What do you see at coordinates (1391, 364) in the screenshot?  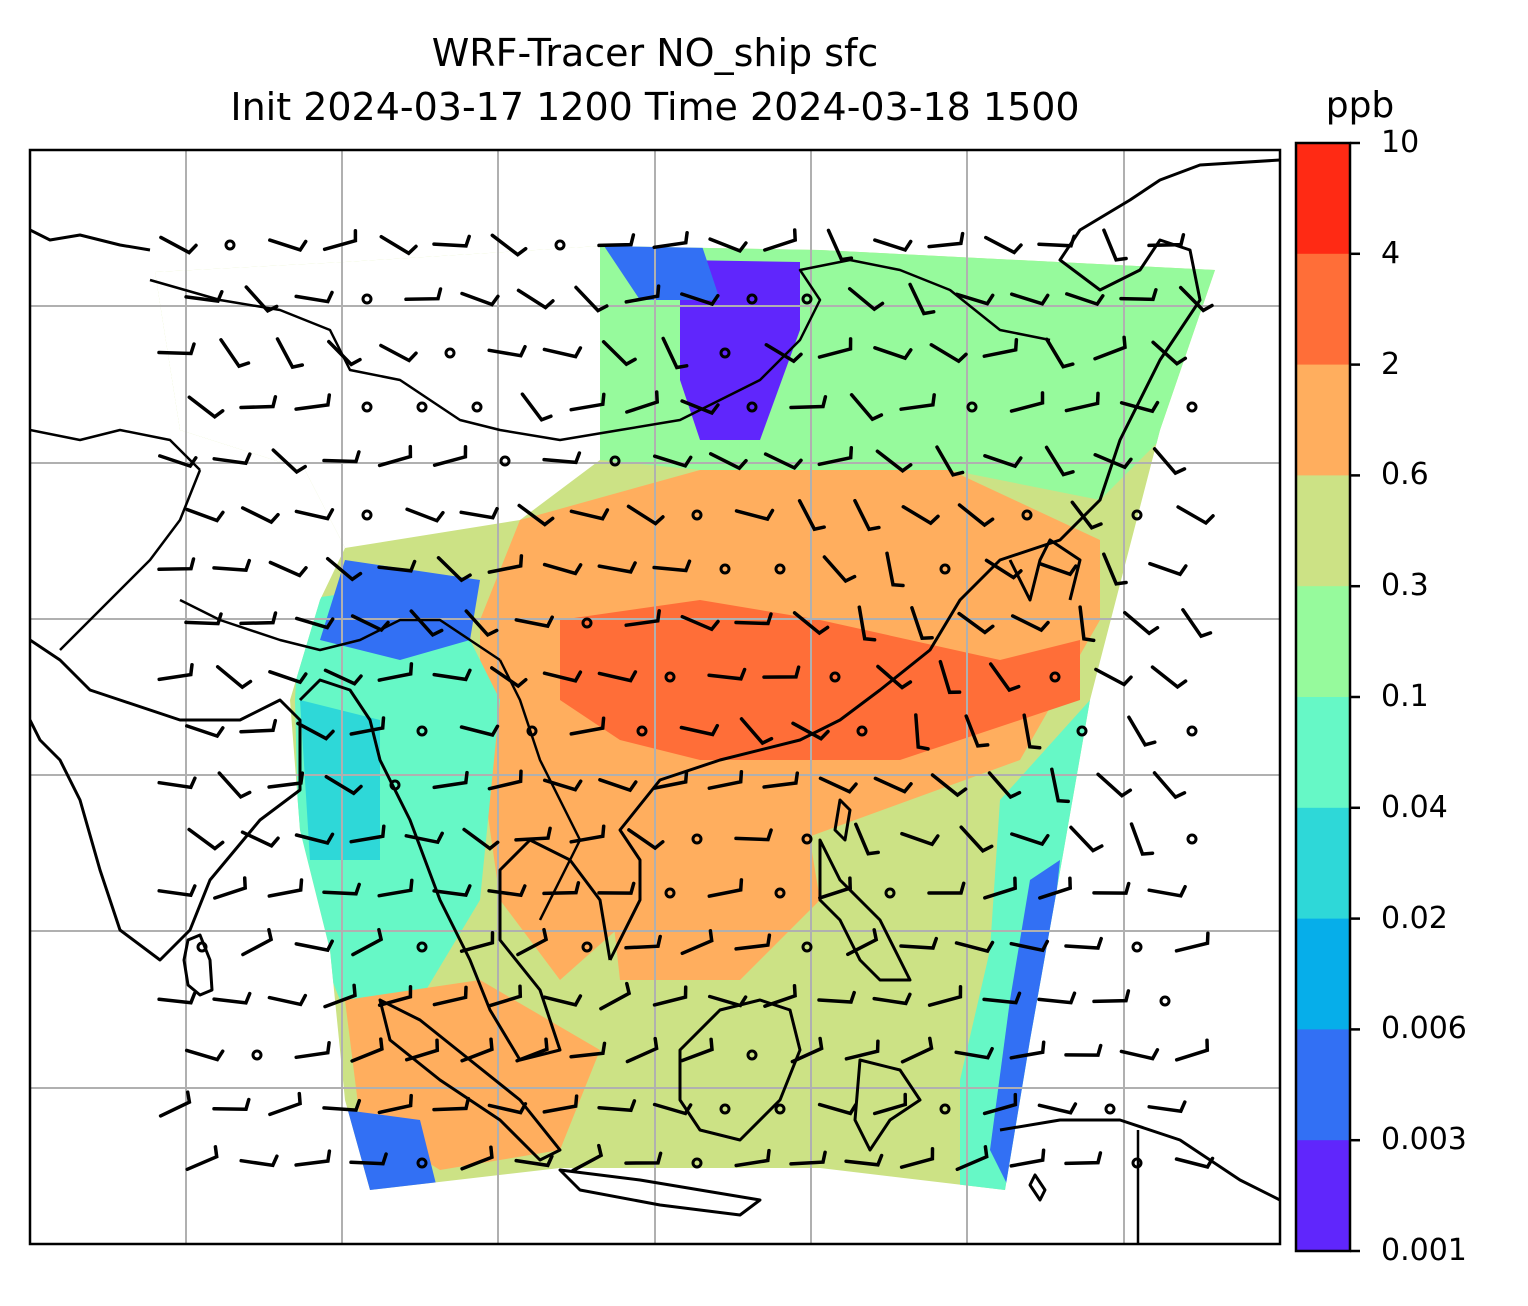 I see `colorbar-tick-label: 2` at bounding box center [1391, 364].